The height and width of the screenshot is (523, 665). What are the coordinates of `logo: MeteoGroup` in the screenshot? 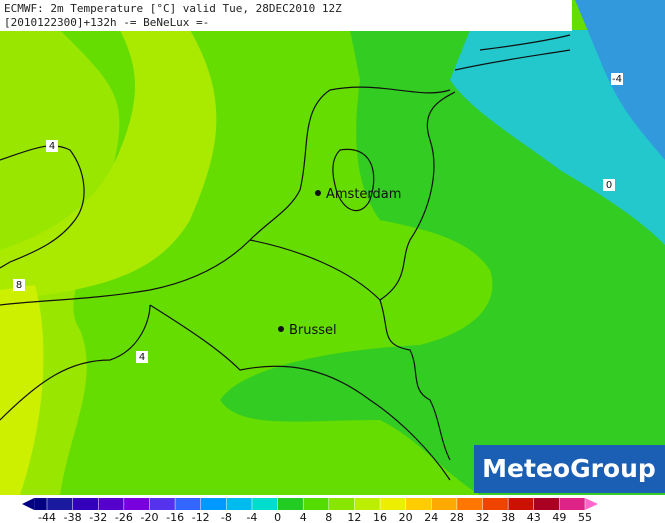 It's located at (569, 468).